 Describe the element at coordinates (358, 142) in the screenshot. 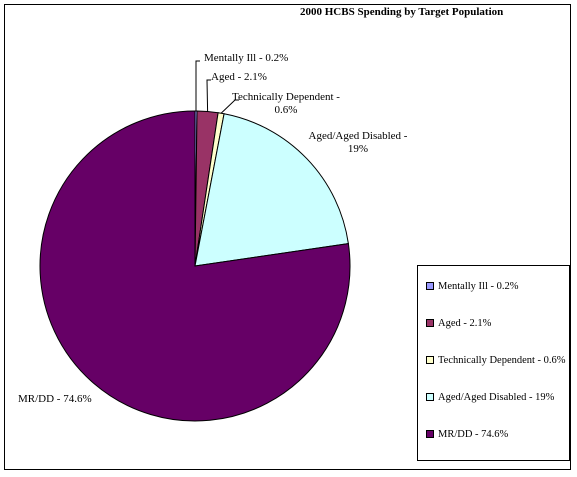

I see `slice-label-aged-aged-disabled: Aged/Aged Disabled -19%` at that location.